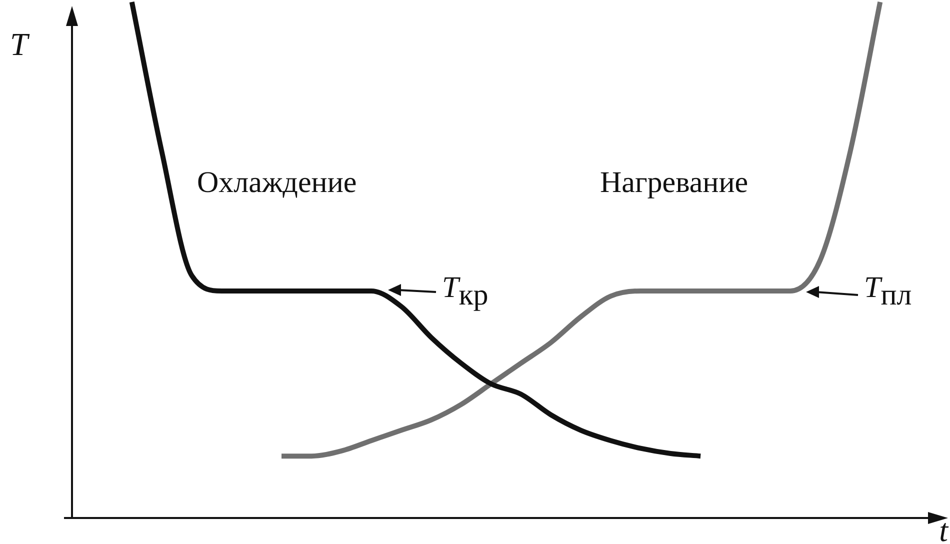  What do you see at coordinates (20, 44) in the screenshot?
I see `y-axis-title: T` at bounding box center [20, 44].